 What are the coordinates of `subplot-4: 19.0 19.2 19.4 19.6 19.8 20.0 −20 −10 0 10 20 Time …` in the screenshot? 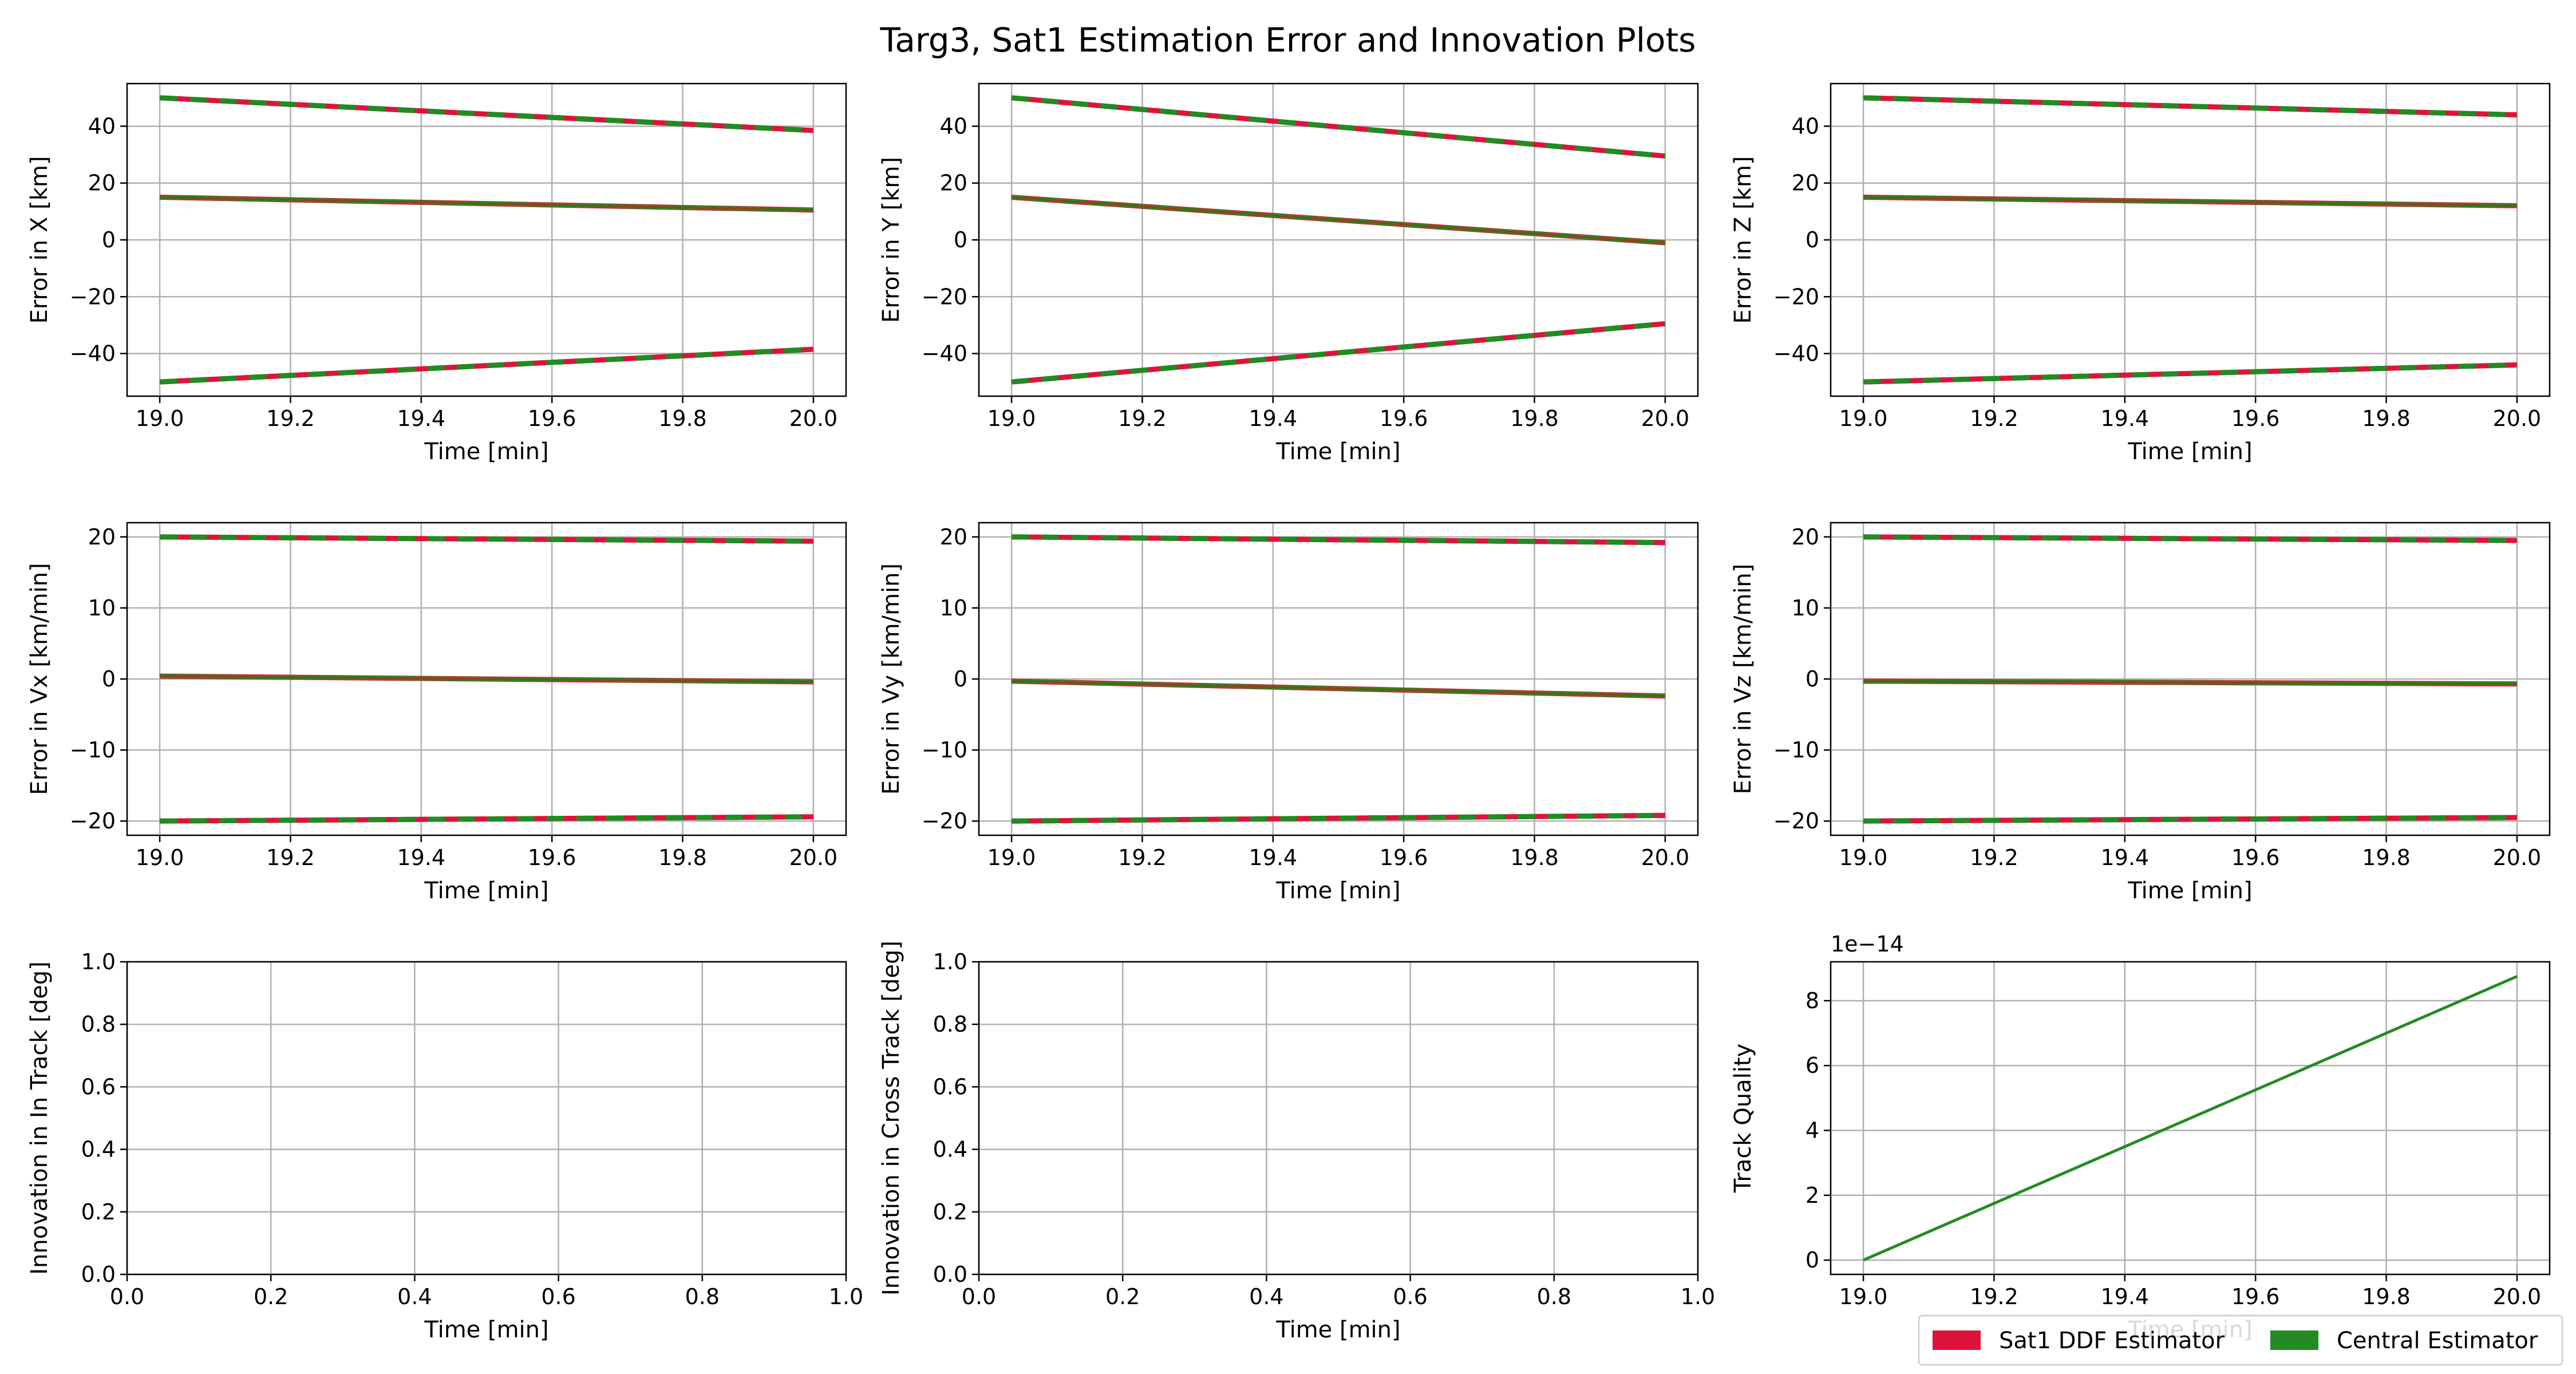 It's located at (436, 713).